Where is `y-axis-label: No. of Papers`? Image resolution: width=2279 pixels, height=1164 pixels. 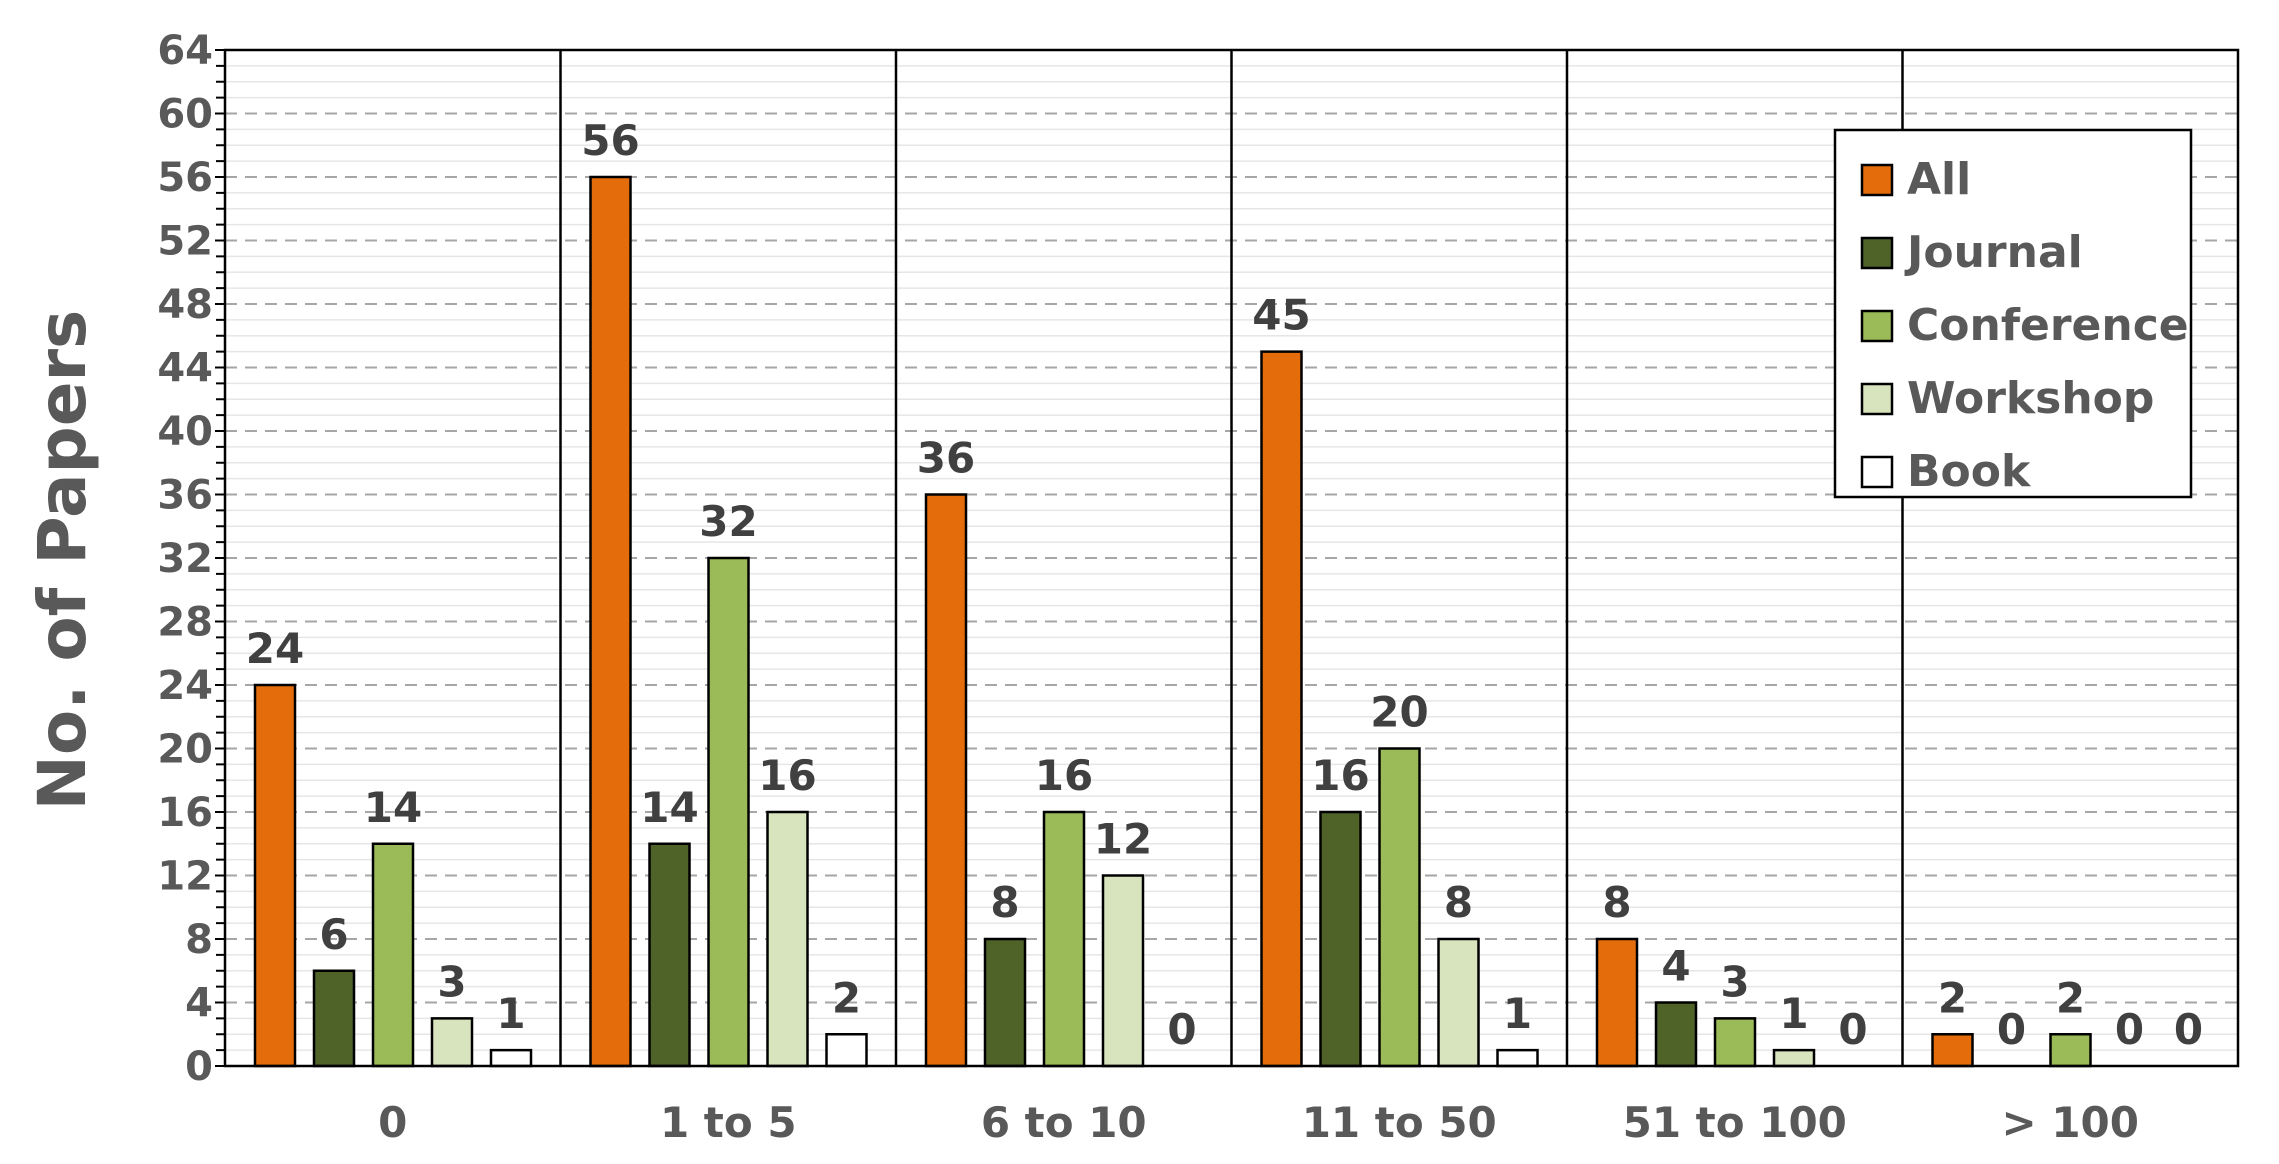
y-axis-label: No. of Papers is located at coordinates (62, 560).